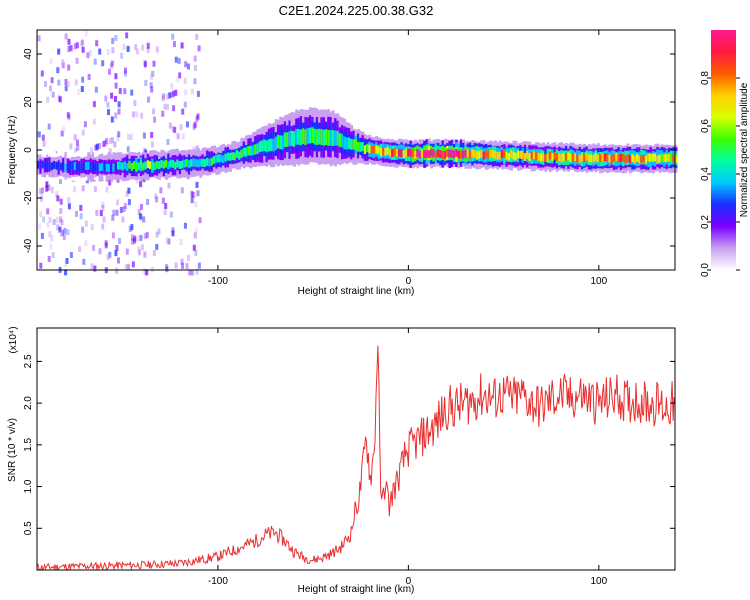 The width and height of the screenshot is (750, 600). What do you see at coordinates (356, 10) in the screenshot?
I see `chart-title: C2E1.2024.225.00.38.G32` at bounding box center [356, 10].